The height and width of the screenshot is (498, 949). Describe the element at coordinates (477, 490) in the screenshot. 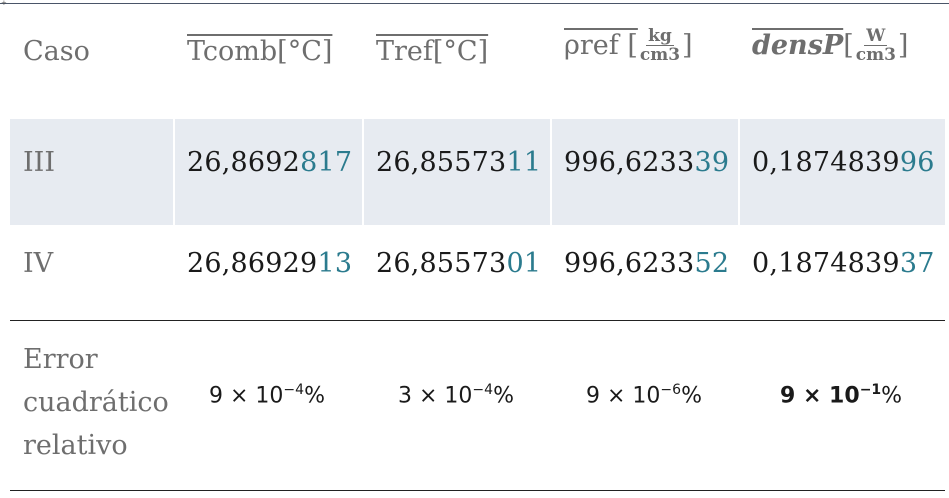

I see `table-rule-bottom` at that location.